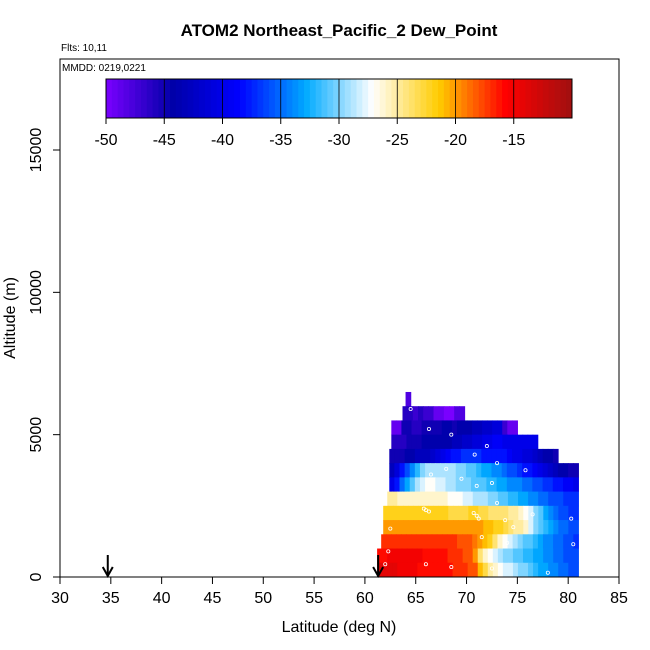 Image resolution: width=650 pixels, height=650 pixels. What do you see at coordinates (10, 318) in the screenshot?
I see `y-axis-label: Altitude (m)` at bounding box center [10, 318].